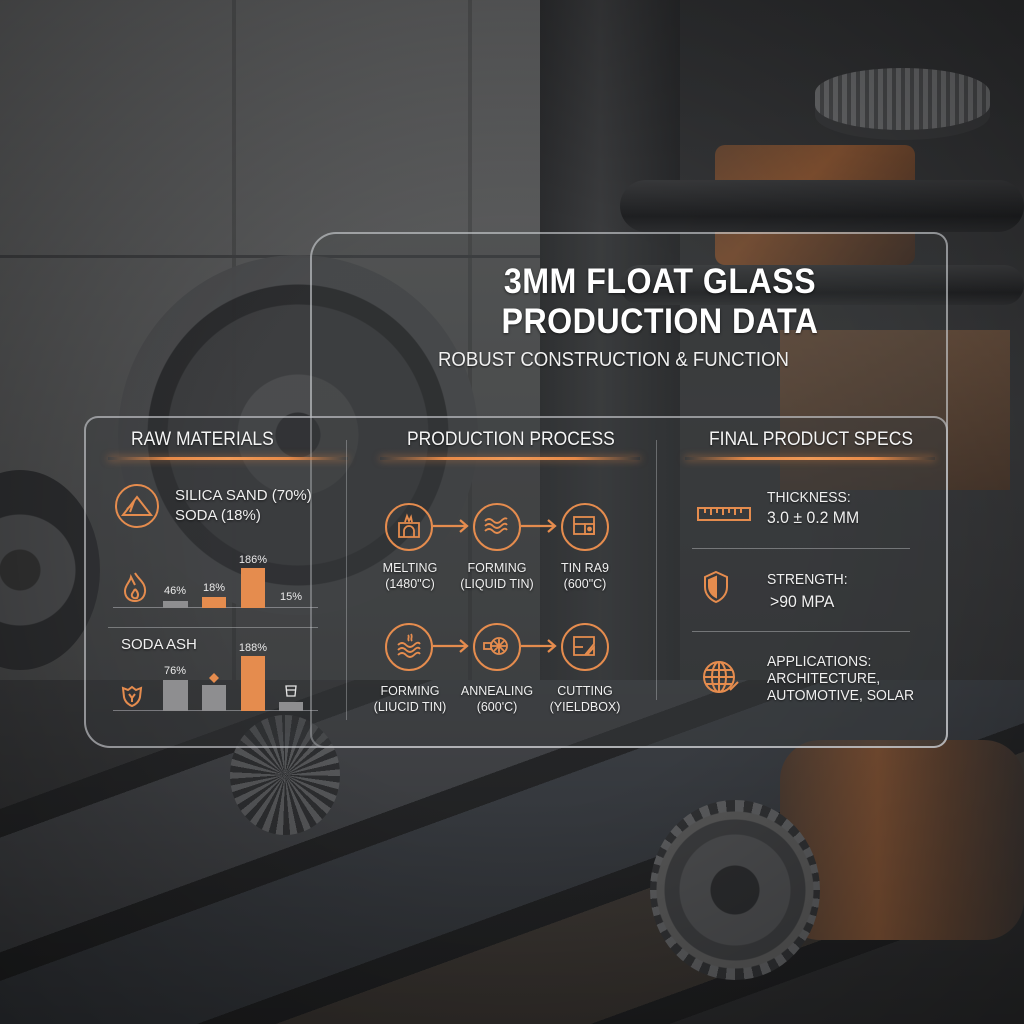 Image resolution: width=1024 pixels, height=1024 pixels. I want to click on raw-materials-heading: RAW MATERIALS, so click(202, 439).